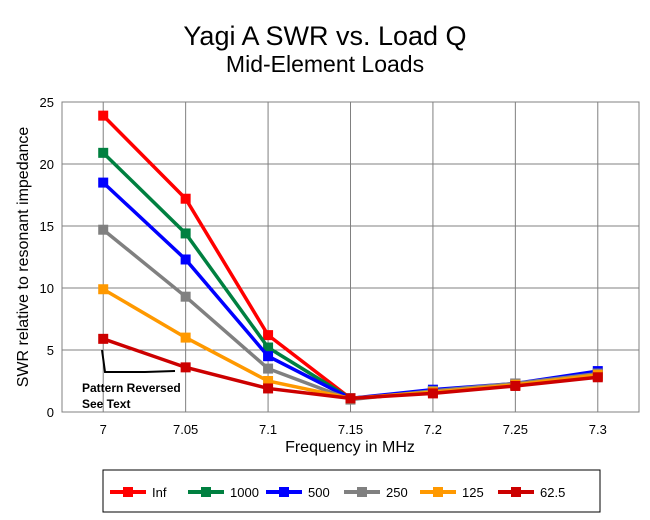  Describe the element at coordinates (47, 288) in the screenshot. I see `y-tick-label: 10` at that location.